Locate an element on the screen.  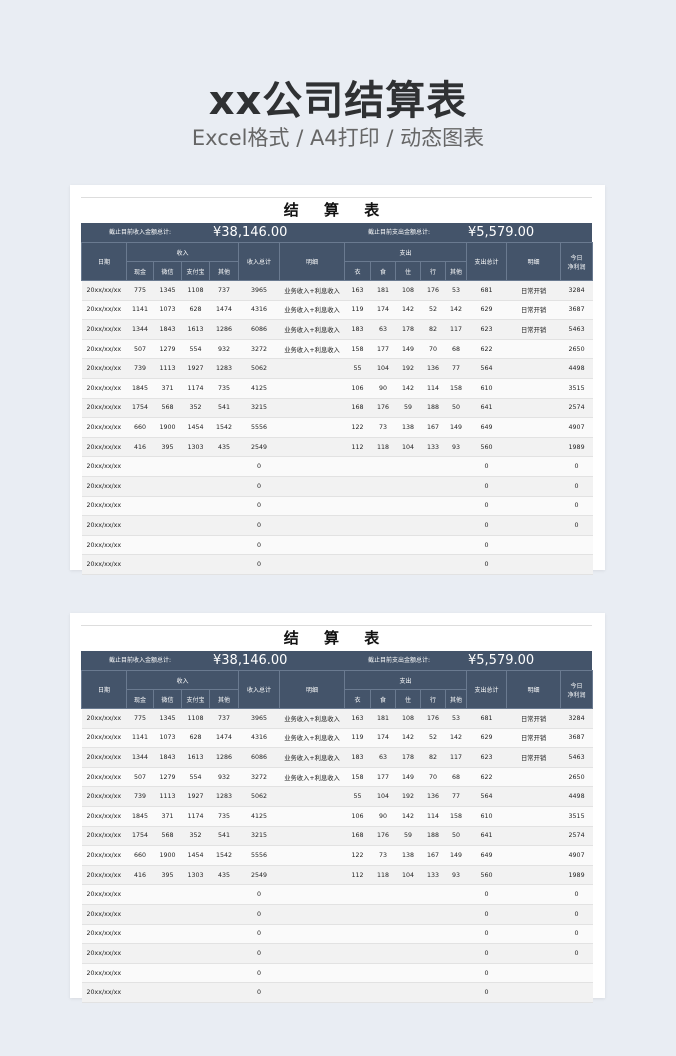
cell-income-sum: 3272 is located at coordinates (259, 777).